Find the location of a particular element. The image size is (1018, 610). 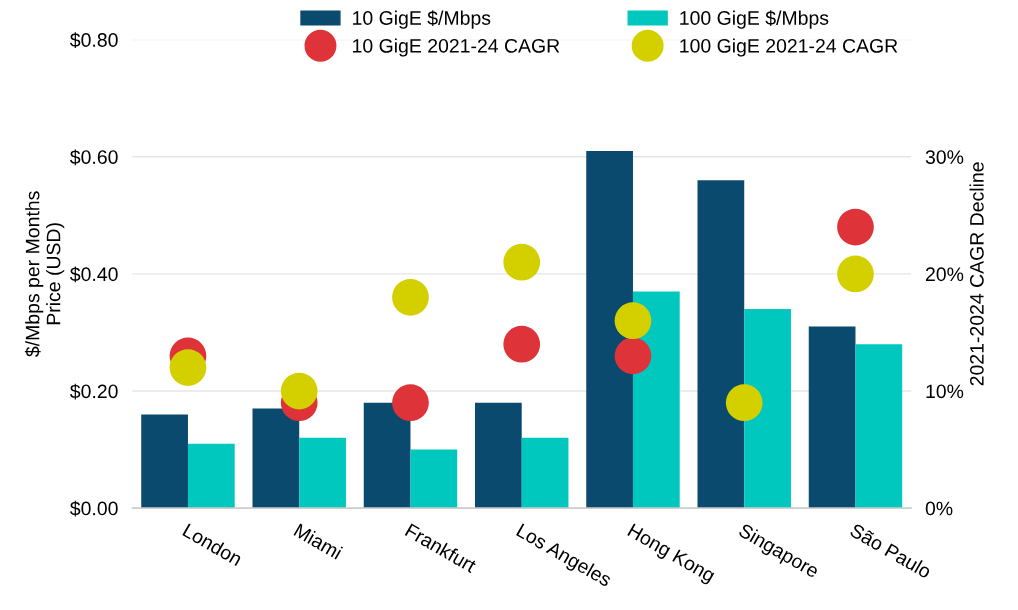

y-tick-label: $0.80 is located at coordinates (94, 40).